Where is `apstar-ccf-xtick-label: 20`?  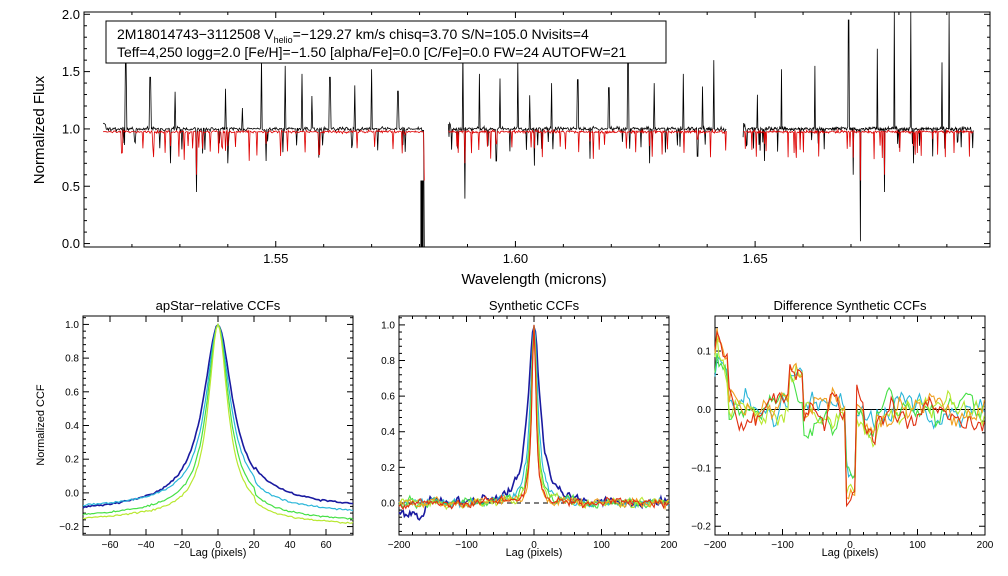
apstar-ccf-xtick-label: 20 is located at coordinates (254, 545).